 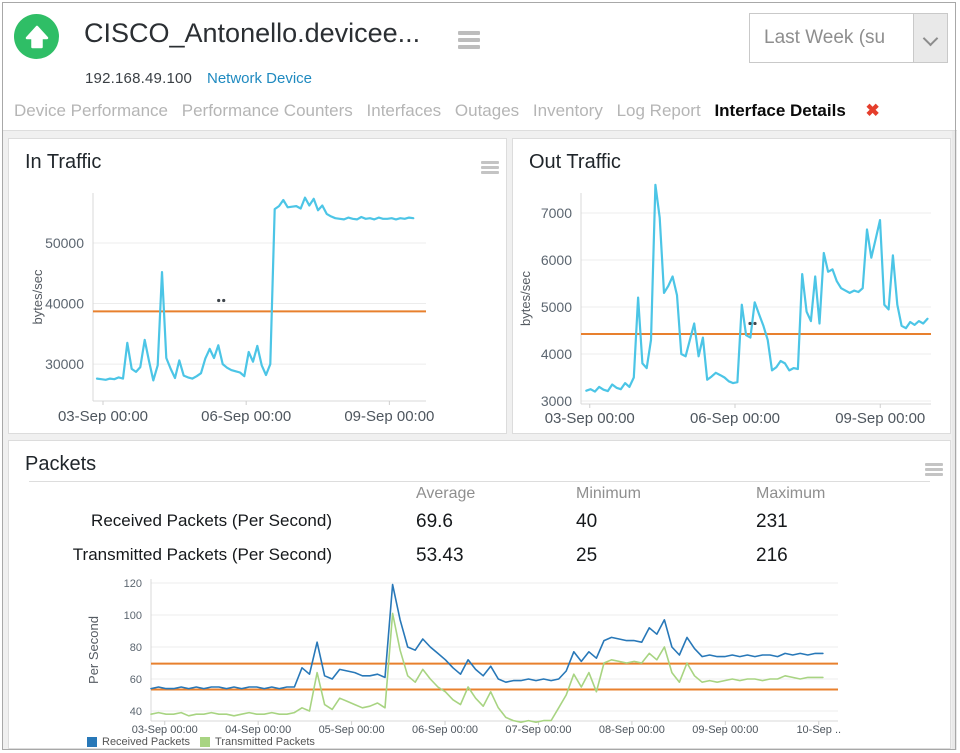 What do you see at coordinates (490, 167) in the screenshot?
I see `in-traffic-menu-icon` at bounding box center [490, 167].